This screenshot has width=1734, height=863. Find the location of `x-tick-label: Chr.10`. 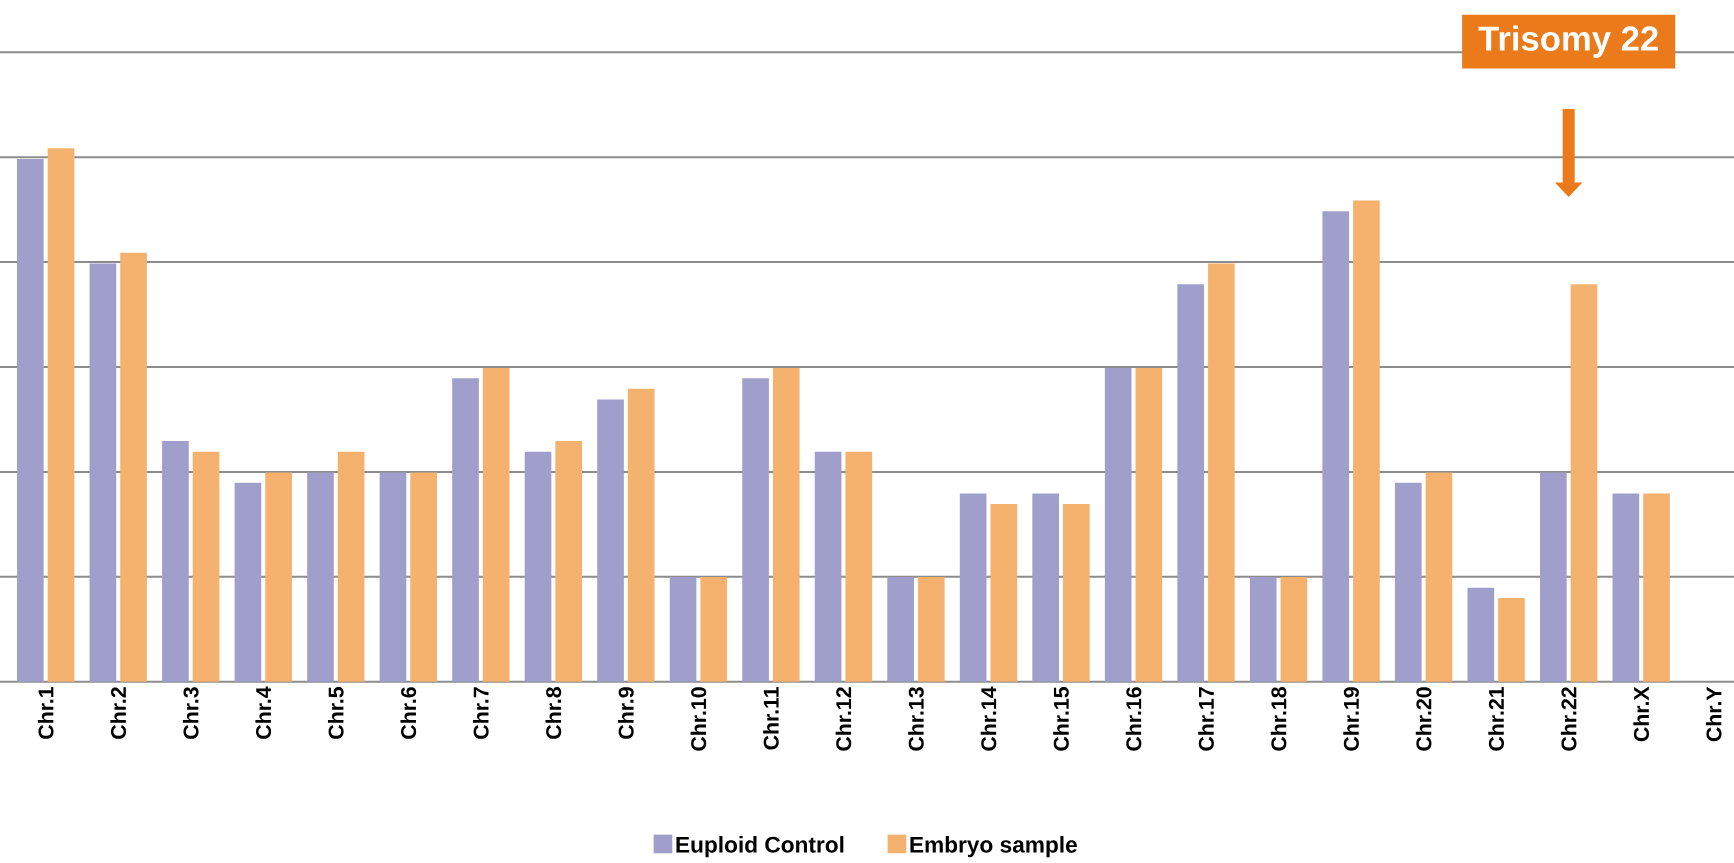

x-tick-label: Chr.10 is located at coordinates (698, 719).